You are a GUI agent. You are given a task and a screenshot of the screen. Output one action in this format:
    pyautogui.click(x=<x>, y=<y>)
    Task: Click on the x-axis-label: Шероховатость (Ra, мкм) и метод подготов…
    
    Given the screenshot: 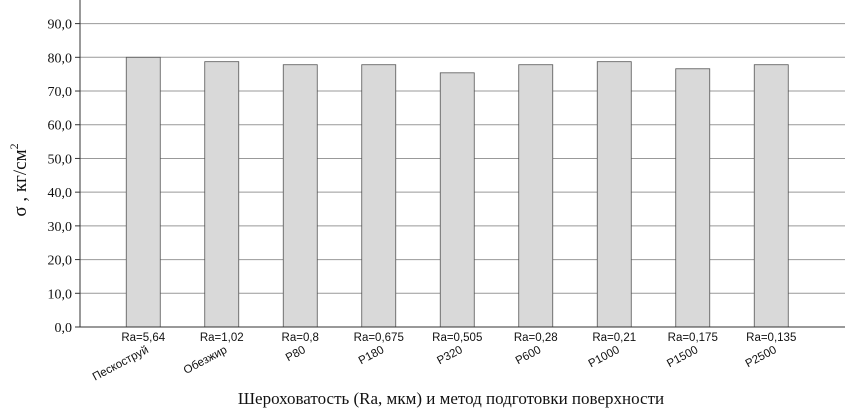 What is the action you would take?
    pyautogui.click(x=451, y=398)
    